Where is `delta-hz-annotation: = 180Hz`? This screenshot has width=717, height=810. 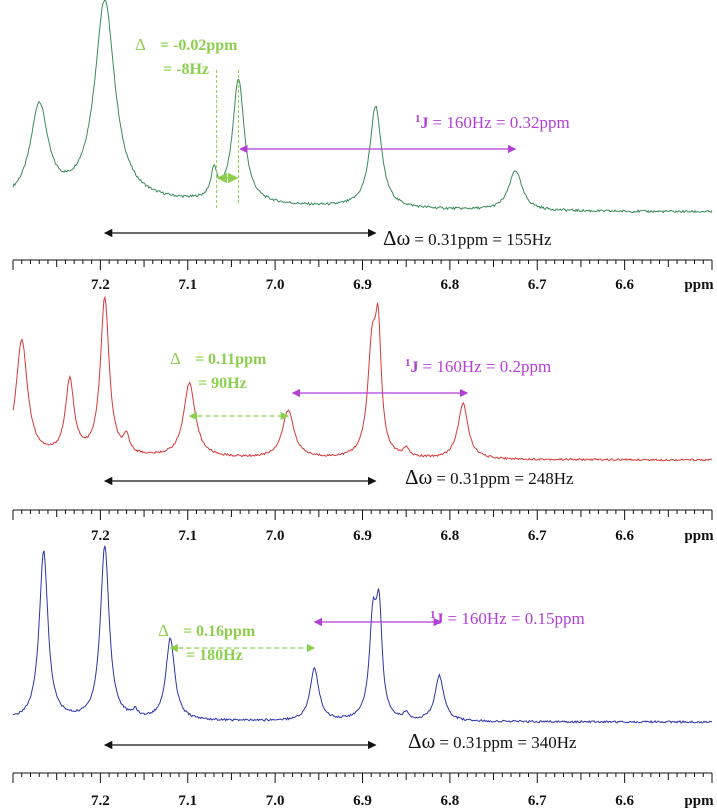
delta-hz-annotation: = 180Hz is located at coordinates (214, 655).